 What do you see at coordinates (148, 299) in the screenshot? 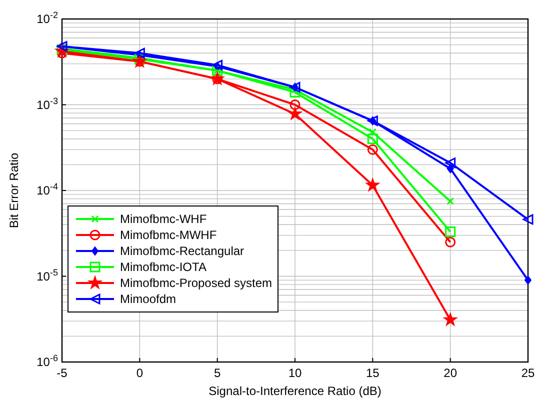
I see `legend-label: Mimoofdm` at bounding box center [148, 299].